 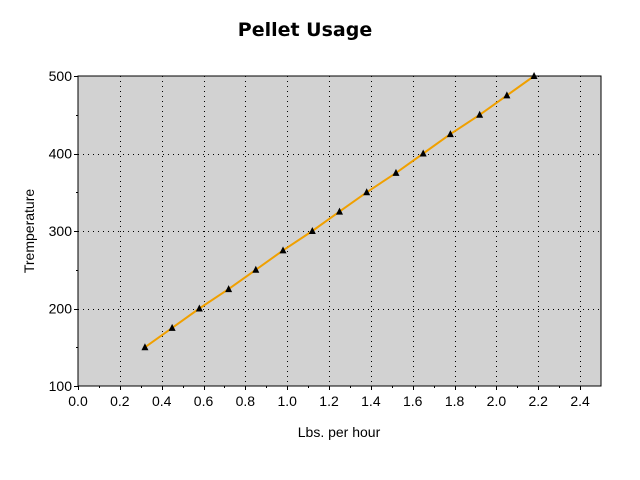 I want to click on x-tick-label: 0.0, so click(x=78, y=401).